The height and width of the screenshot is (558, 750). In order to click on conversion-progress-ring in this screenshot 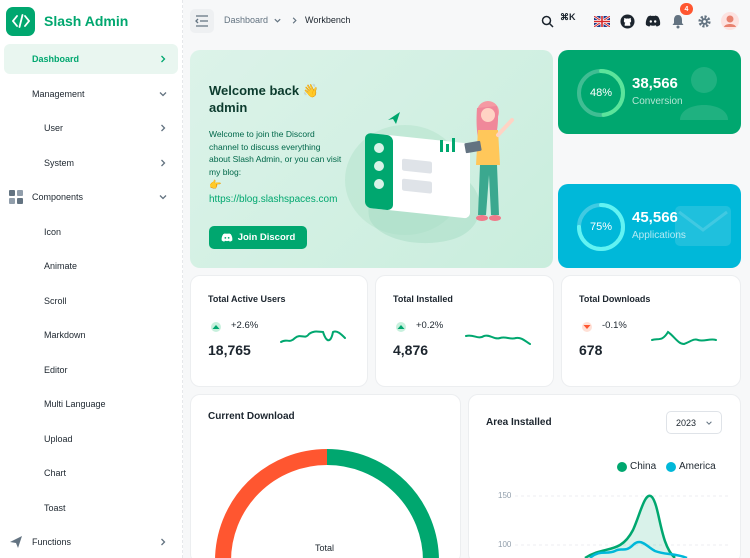, I will do `click(601, 93)`.